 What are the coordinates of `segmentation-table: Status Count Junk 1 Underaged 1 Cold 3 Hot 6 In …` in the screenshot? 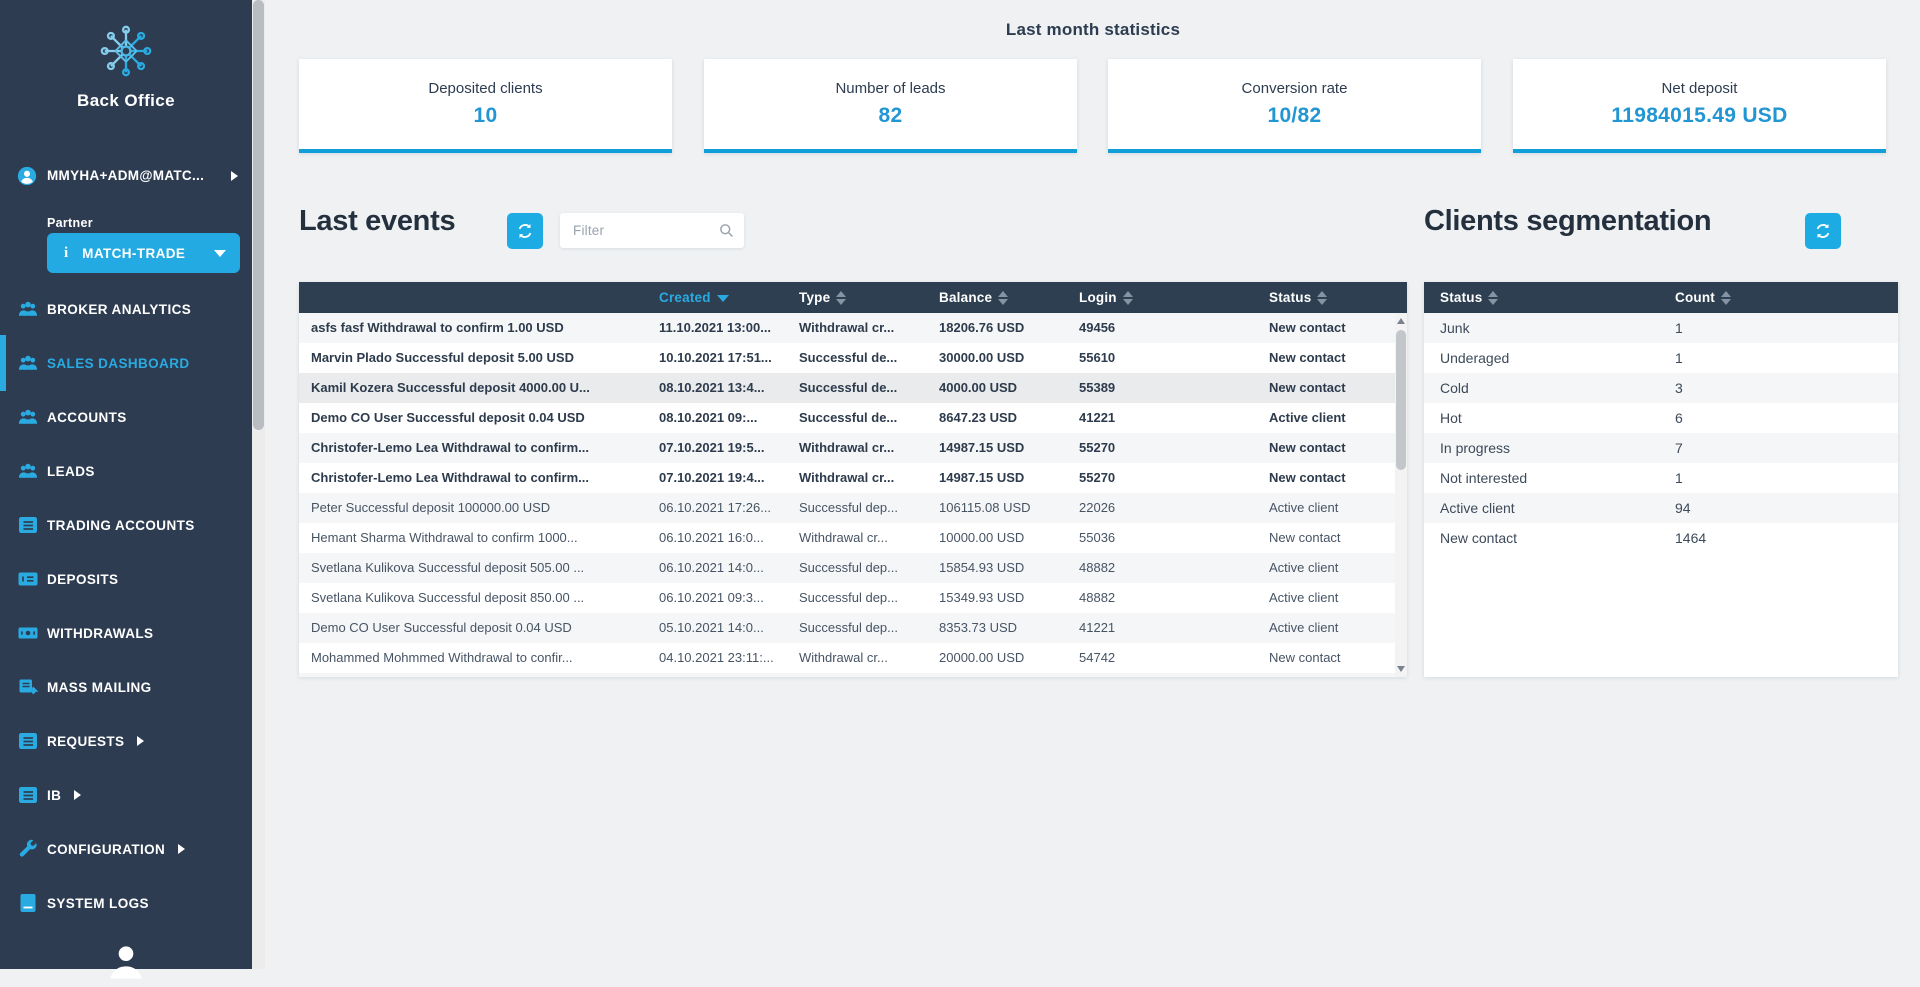 It's located at (1661, 479).